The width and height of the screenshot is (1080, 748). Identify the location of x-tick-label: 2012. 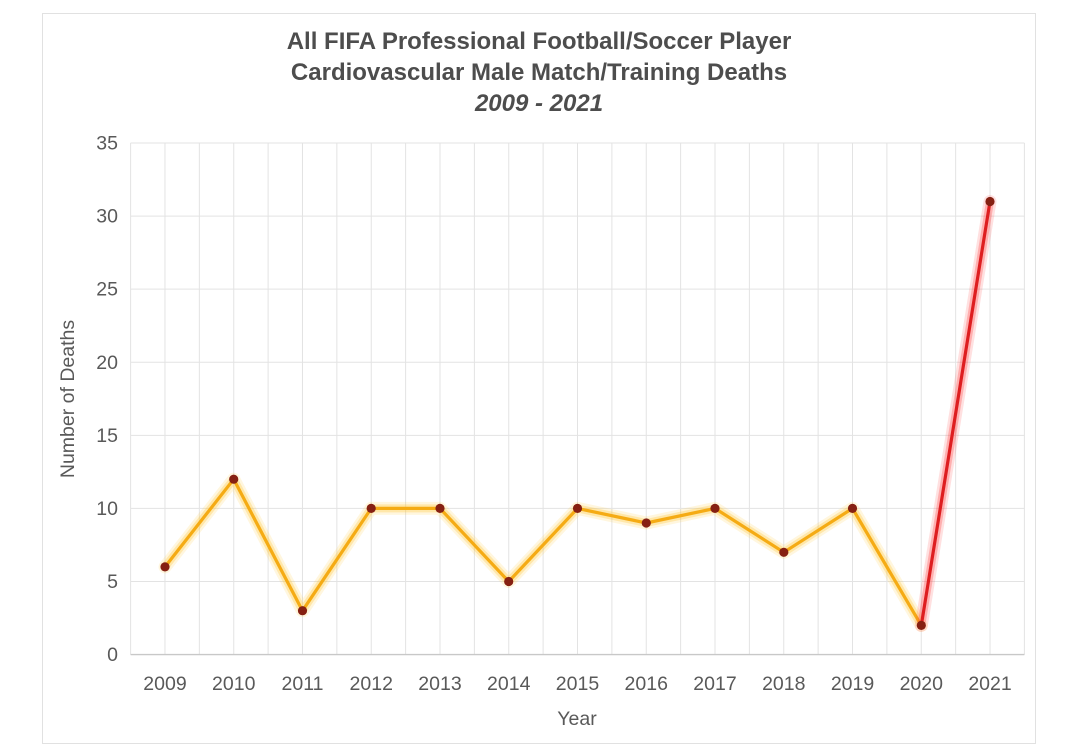
(371, 684).